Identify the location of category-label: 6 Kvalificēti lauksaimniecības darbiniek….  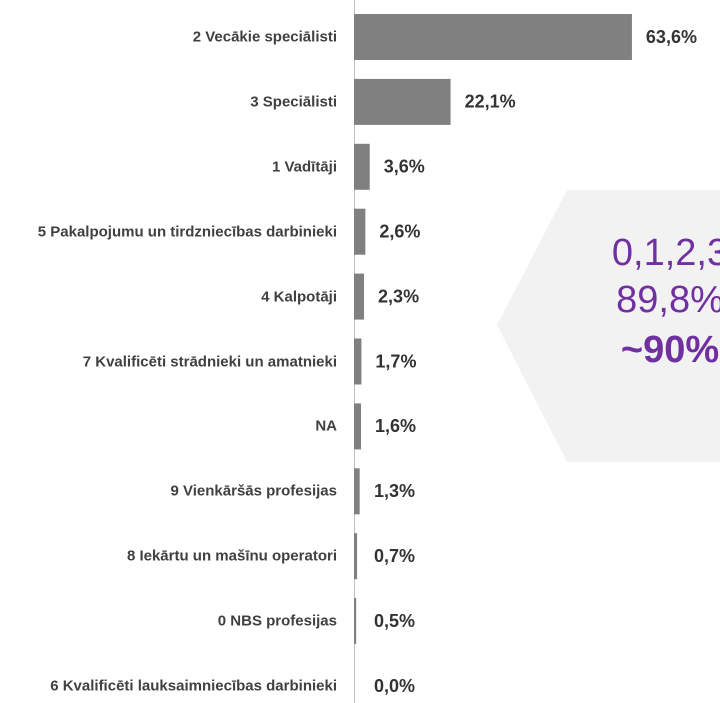
(171, 686).